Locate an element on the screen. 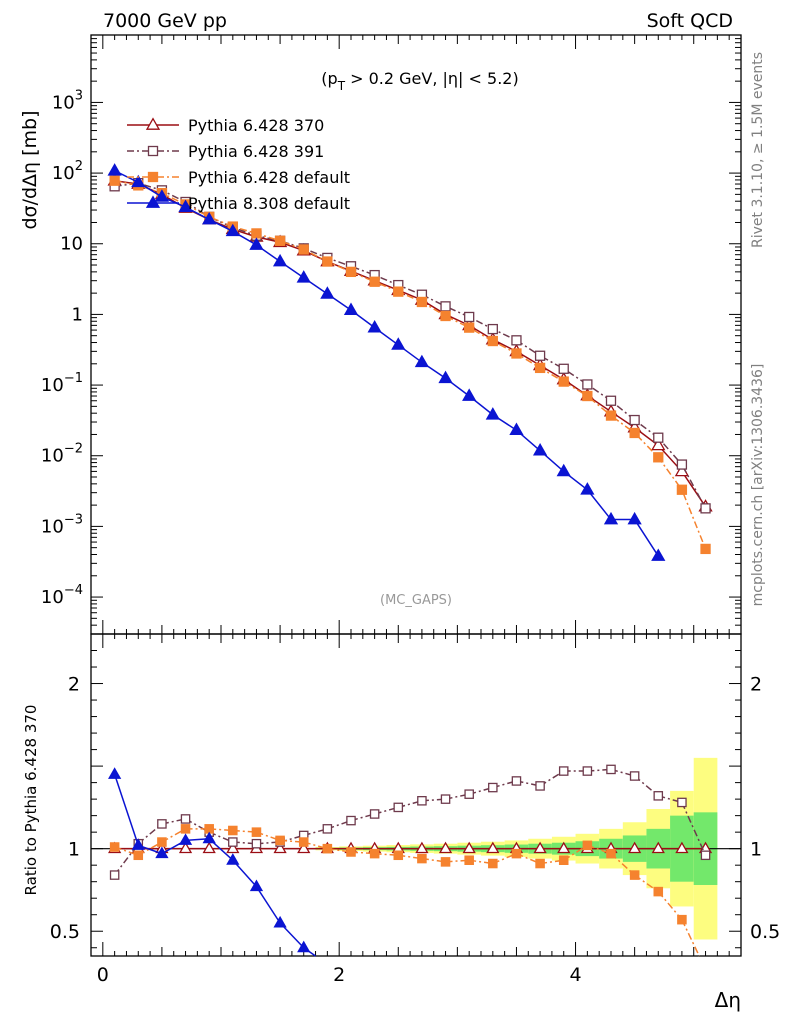 The width and height of the screenshot is (786, 1024). ratio-tick-label-left: 0.5 is located at coordinates (65, 932).